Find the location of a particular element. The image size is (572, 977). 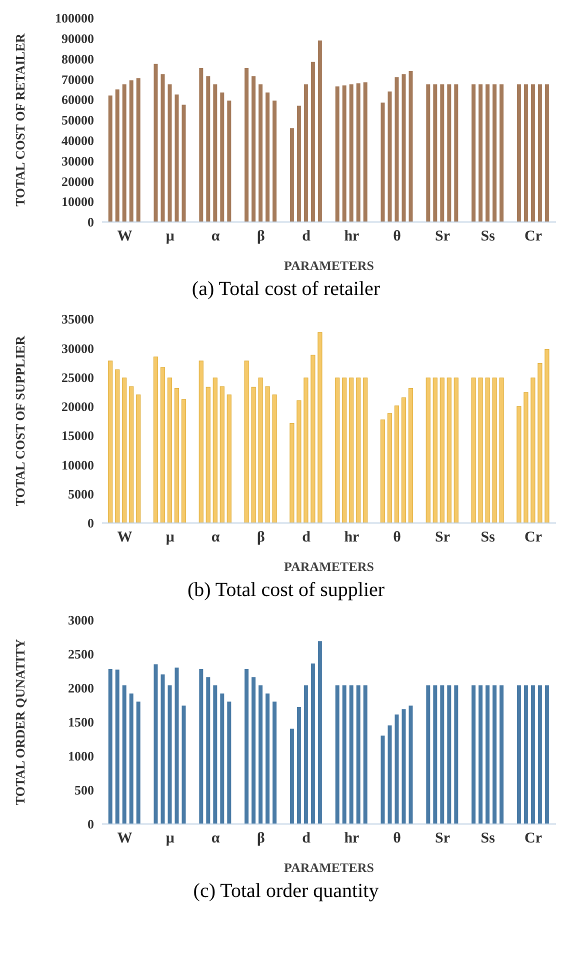

x-axis-title: PARAMETERS is located at coordinates (329, 265).